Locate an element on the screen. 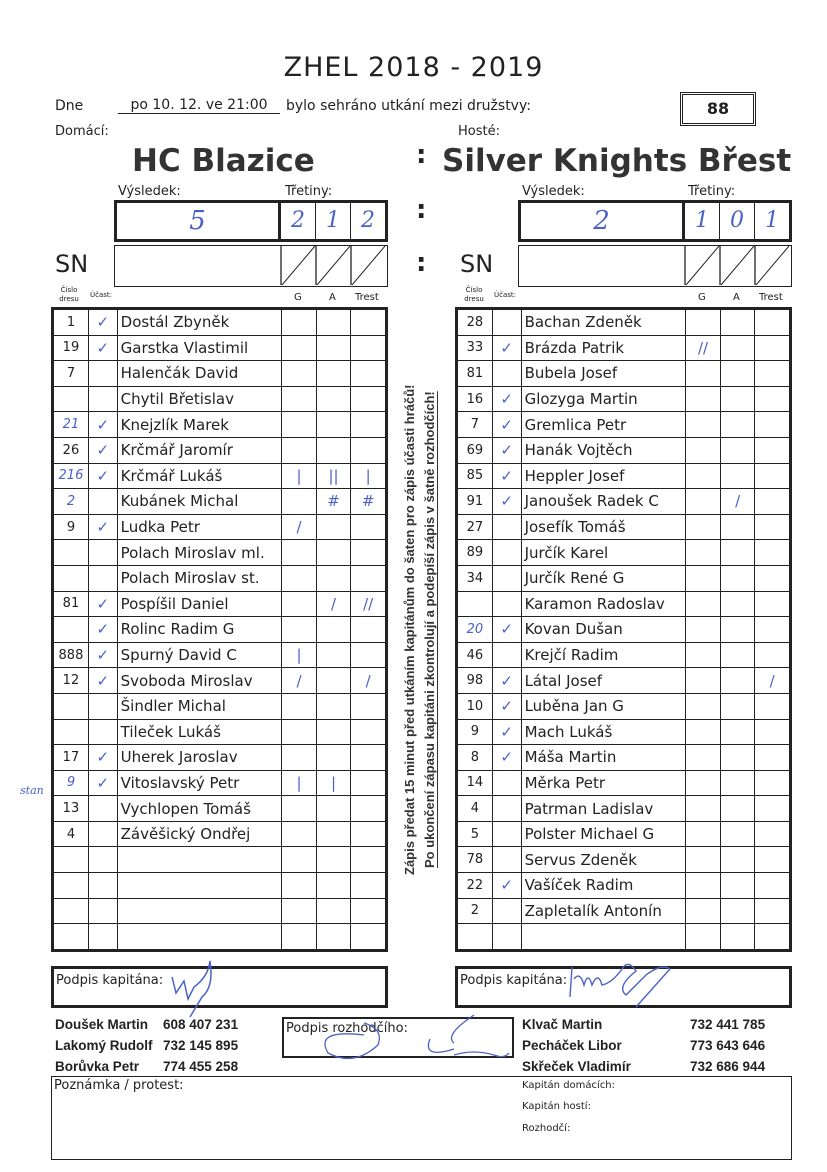 This screenshot has width=827, height=1172. jersey-number: 7 is located at coordinates (70, 373).